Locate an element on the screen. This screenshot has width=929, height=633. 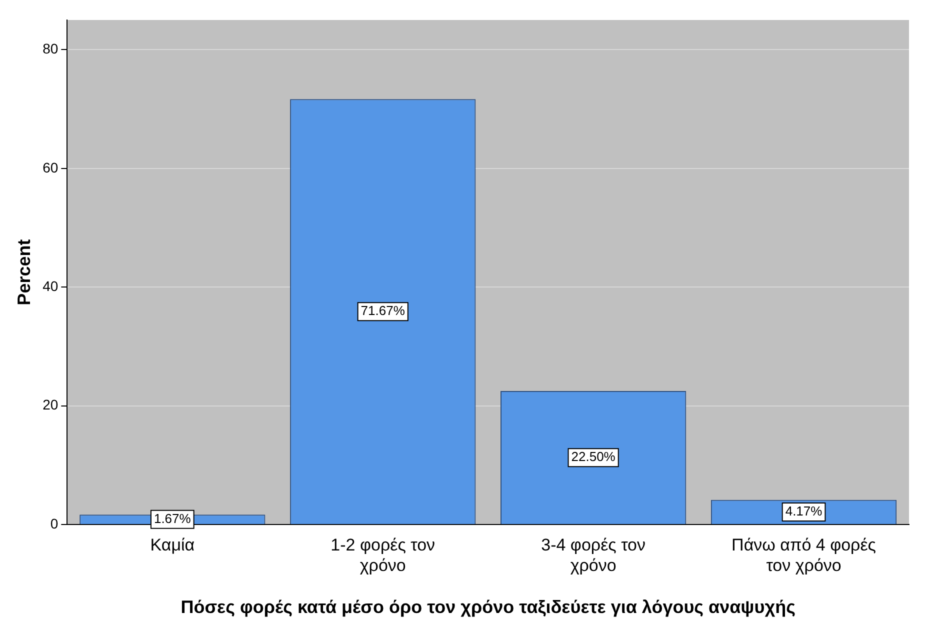
x-tick-label: 3-4 φορές τον χρόνο is located at coordinates (593, 555).